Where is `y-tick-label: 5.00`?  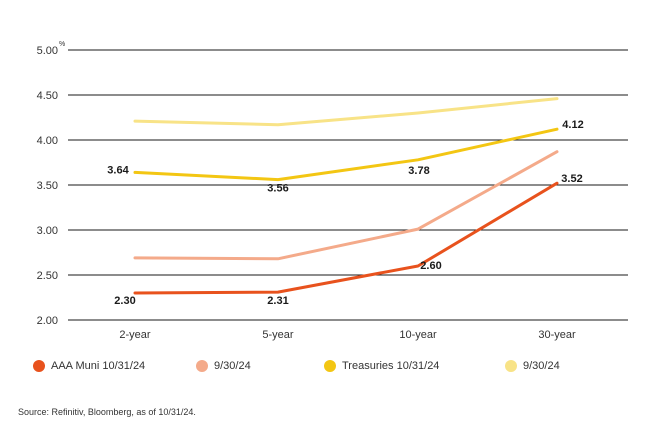 y-tick-label: 5.00 is located at coordinates (47, 51).